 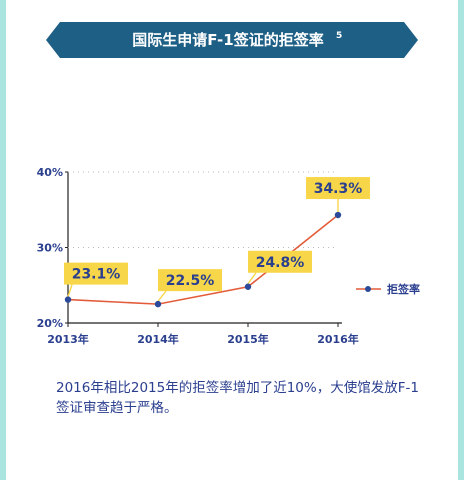 What do you see at coordinates (50, 172) in the screenshot?
I see `y-tick-label: 40%` at bounding box center [50, 172].